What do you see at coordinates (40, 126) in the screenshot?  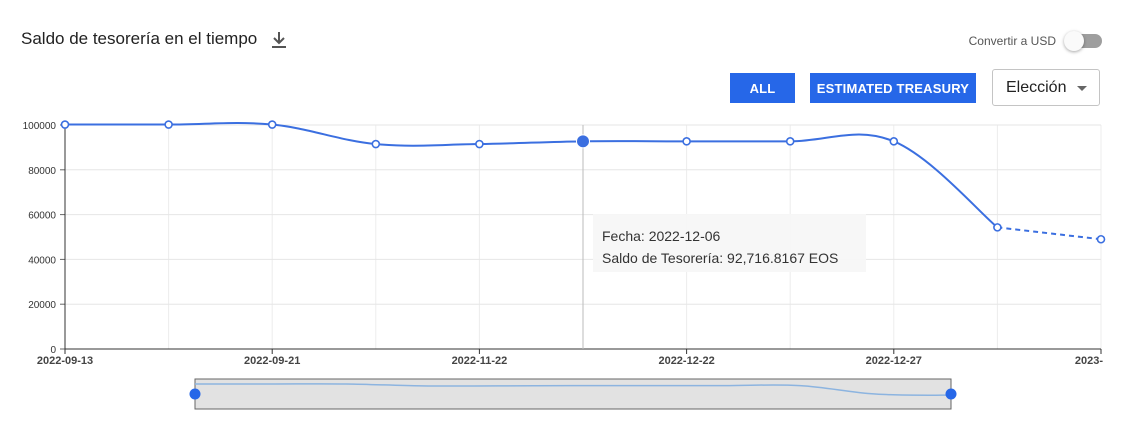 I see `y-tick-label: 100000` at bounding box center [40, 126].